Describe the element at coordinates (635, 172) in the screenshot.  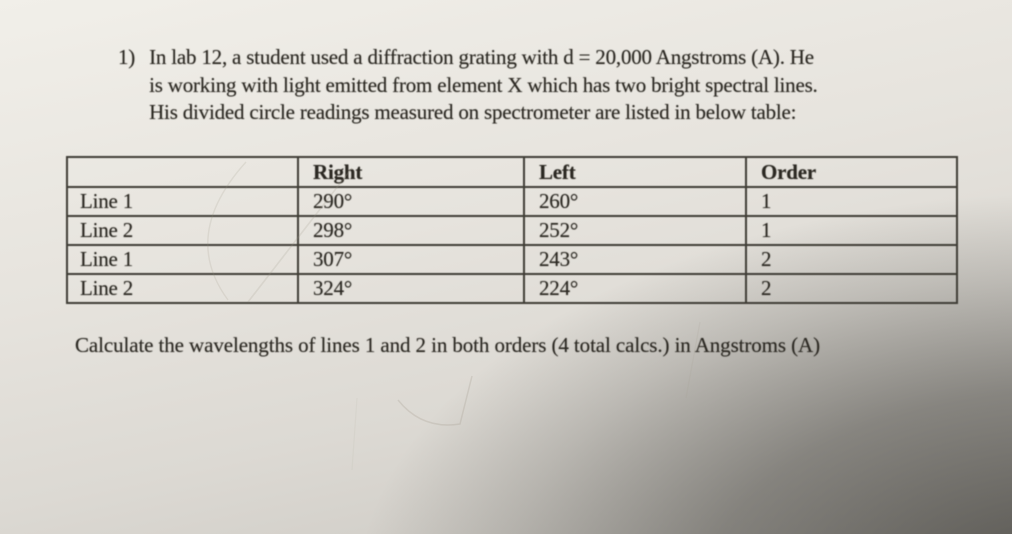
I see `header-left: Left` at that location.